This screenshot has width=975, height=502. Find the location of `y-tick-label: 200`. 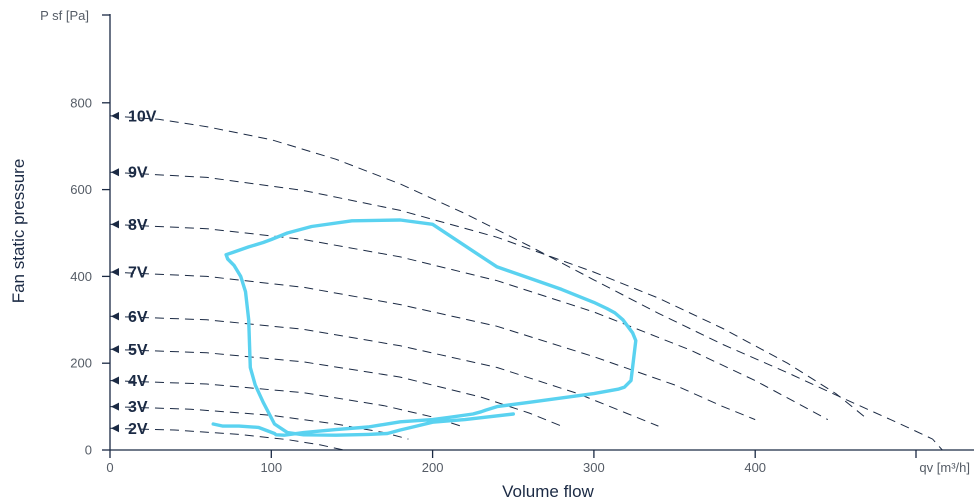

y-tick-label: 200 is located at coordinates (81, 363).